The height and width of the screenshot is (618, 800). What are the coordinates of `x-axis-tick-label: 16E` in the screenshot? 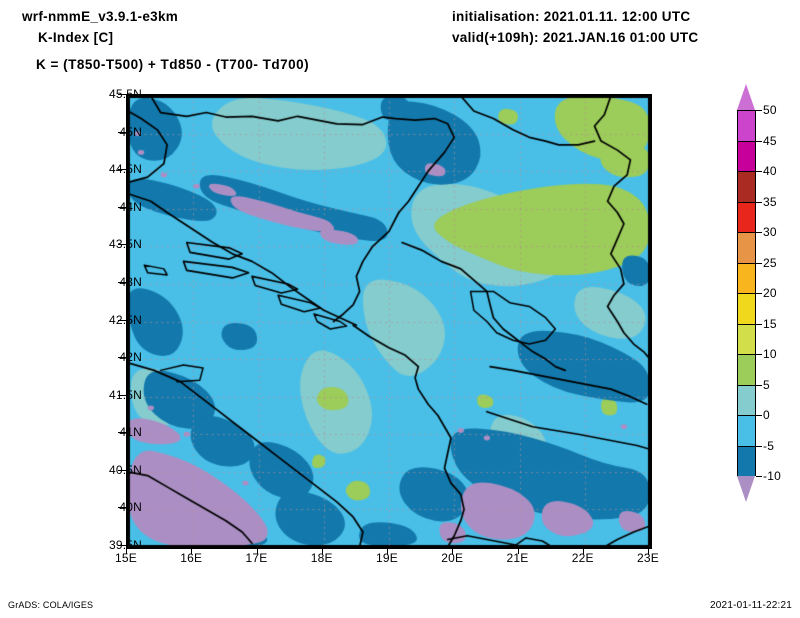 It's located at (191, 558).